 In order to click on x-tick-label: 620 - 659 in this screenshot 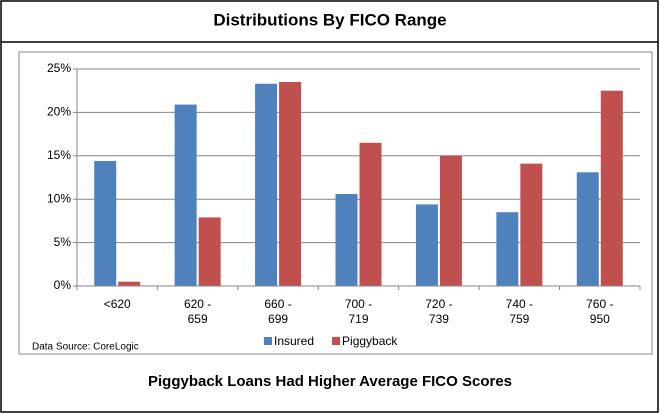, I will do `click(197, 311)`.